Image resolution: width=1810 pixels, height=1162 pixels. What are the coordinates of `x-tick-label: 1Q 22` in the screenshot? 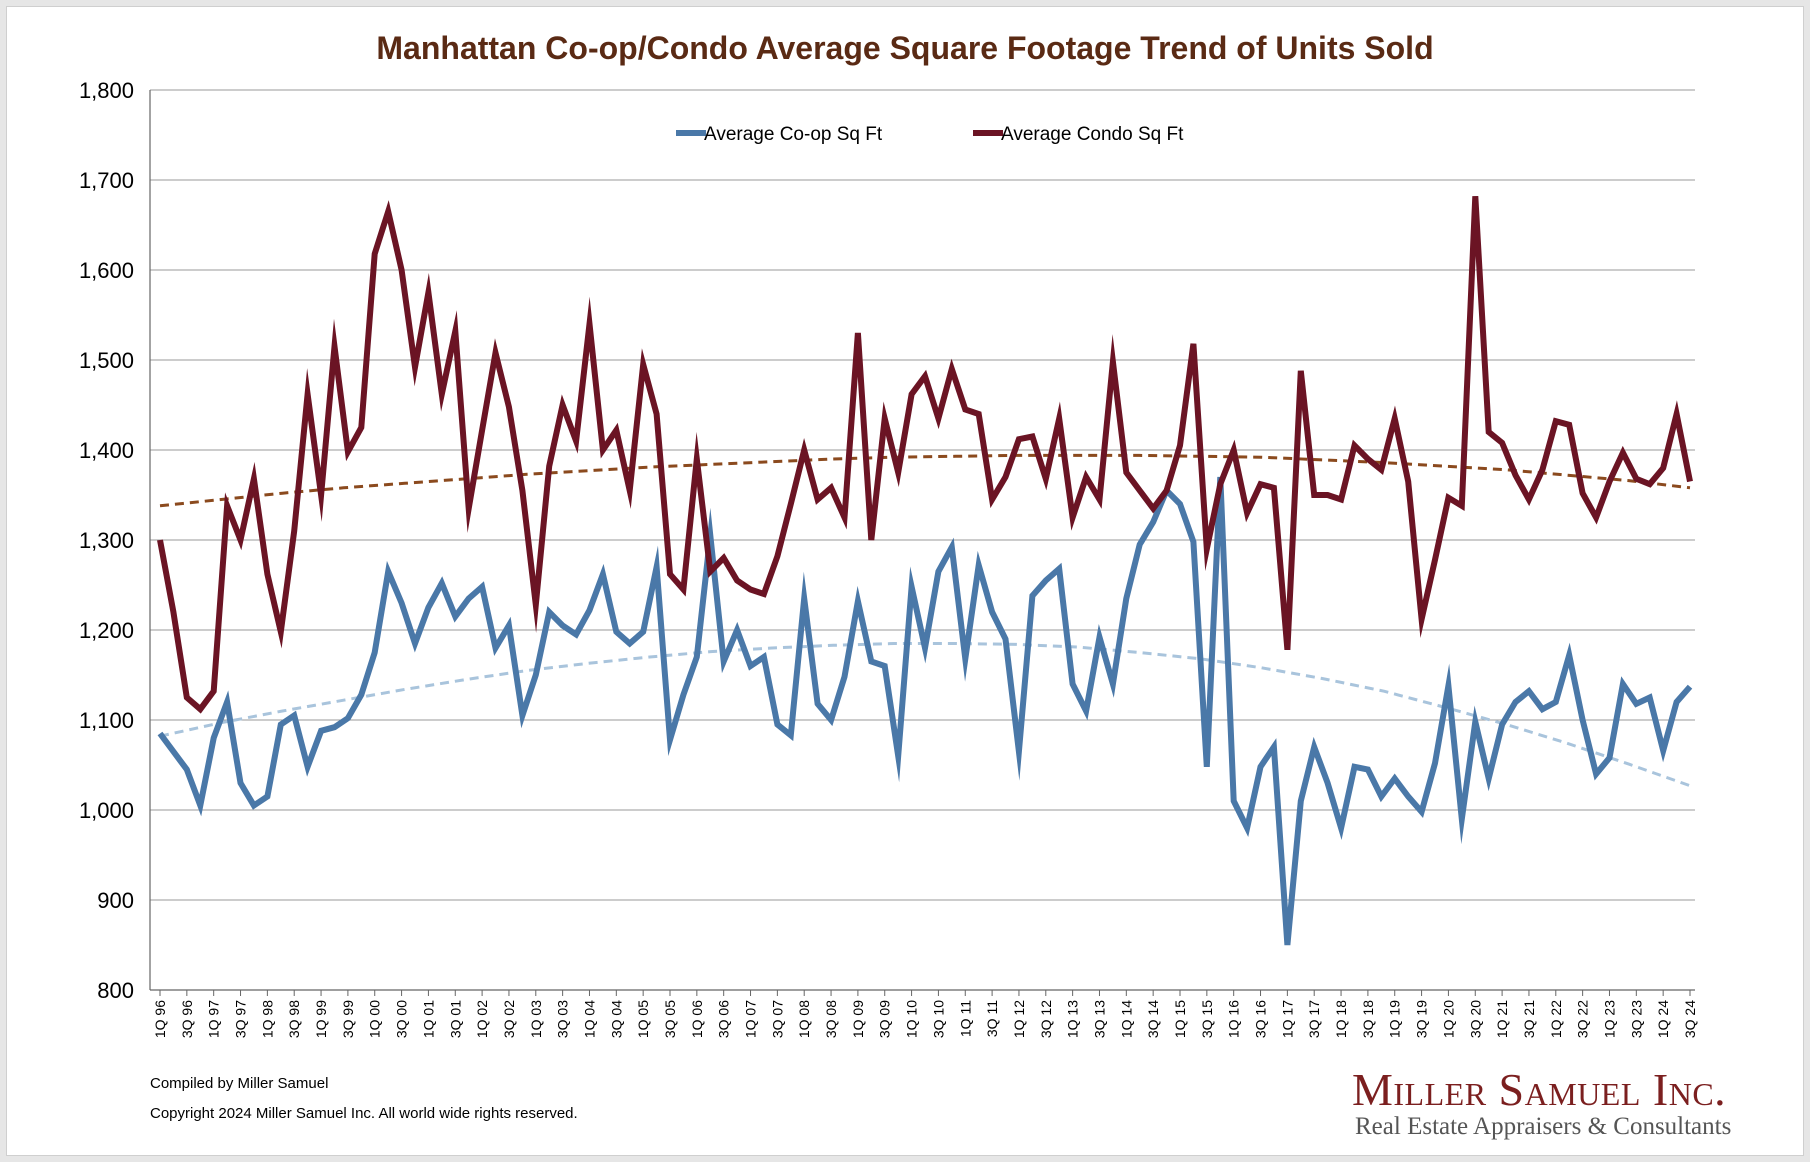 It's located at (1556, 1019).